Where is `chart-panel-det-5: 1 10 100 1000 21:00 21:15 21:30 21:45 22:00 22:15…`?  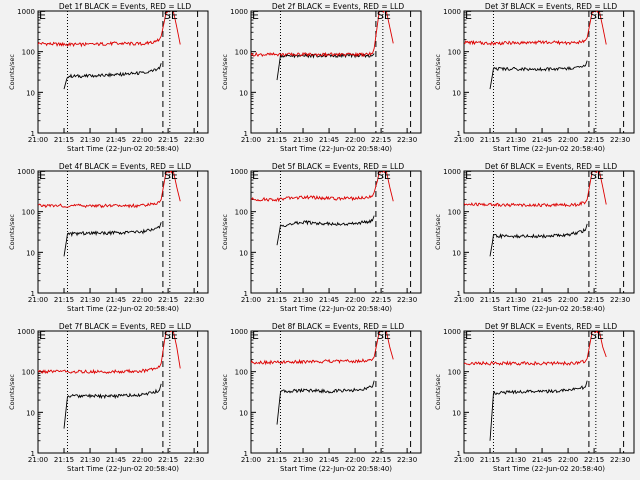 chart-panel-det-5: 1 10 100 1000 21:00 21:15 21:30 21:45 22:00 22:15… is located at coordinates (321, 237).